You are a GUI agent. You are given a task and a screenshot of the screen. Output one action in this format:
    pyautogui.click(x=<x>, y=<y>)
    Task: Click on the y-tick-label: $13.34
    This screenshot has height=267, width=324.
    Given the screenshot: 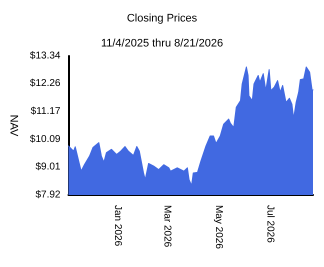 What is the action you would take?
    pyautogui.click(x=45, y=56)
    